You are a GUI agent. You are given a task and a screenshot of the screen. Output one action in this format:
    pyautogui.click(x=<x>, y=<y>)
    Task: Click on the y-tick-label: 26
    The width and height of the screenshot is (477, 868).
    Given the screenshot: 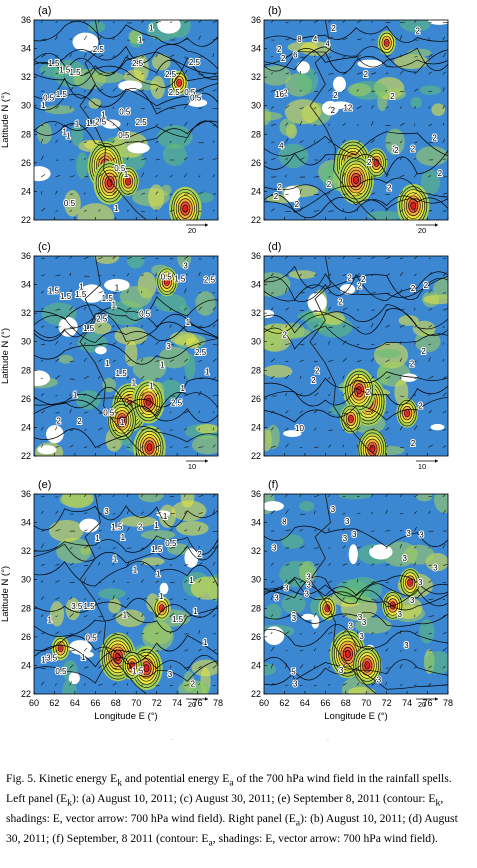 What is the action you would take?
    pyautogui.click(x=256, y=163)
    